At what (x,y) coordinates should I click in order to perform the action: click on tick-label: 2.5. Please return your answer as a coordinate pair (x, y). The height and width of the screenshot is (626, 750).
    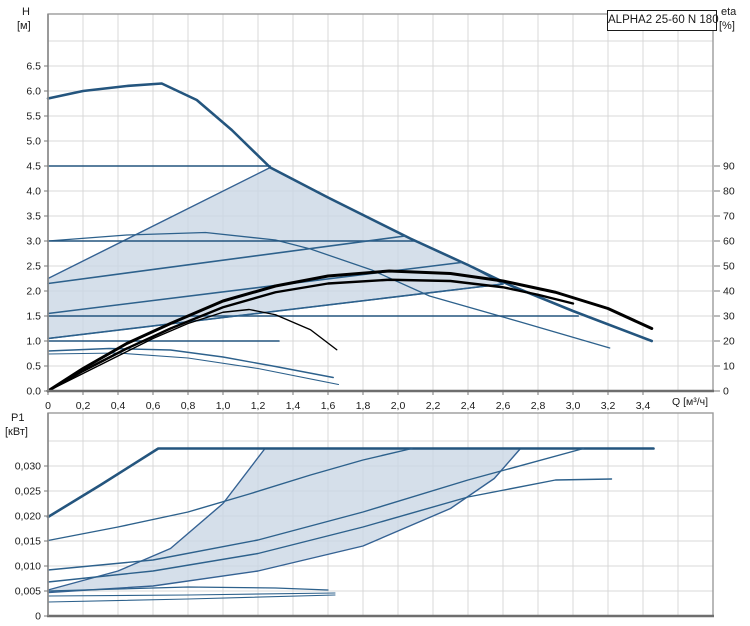
    Looking at the image, I should click on (33, 267).